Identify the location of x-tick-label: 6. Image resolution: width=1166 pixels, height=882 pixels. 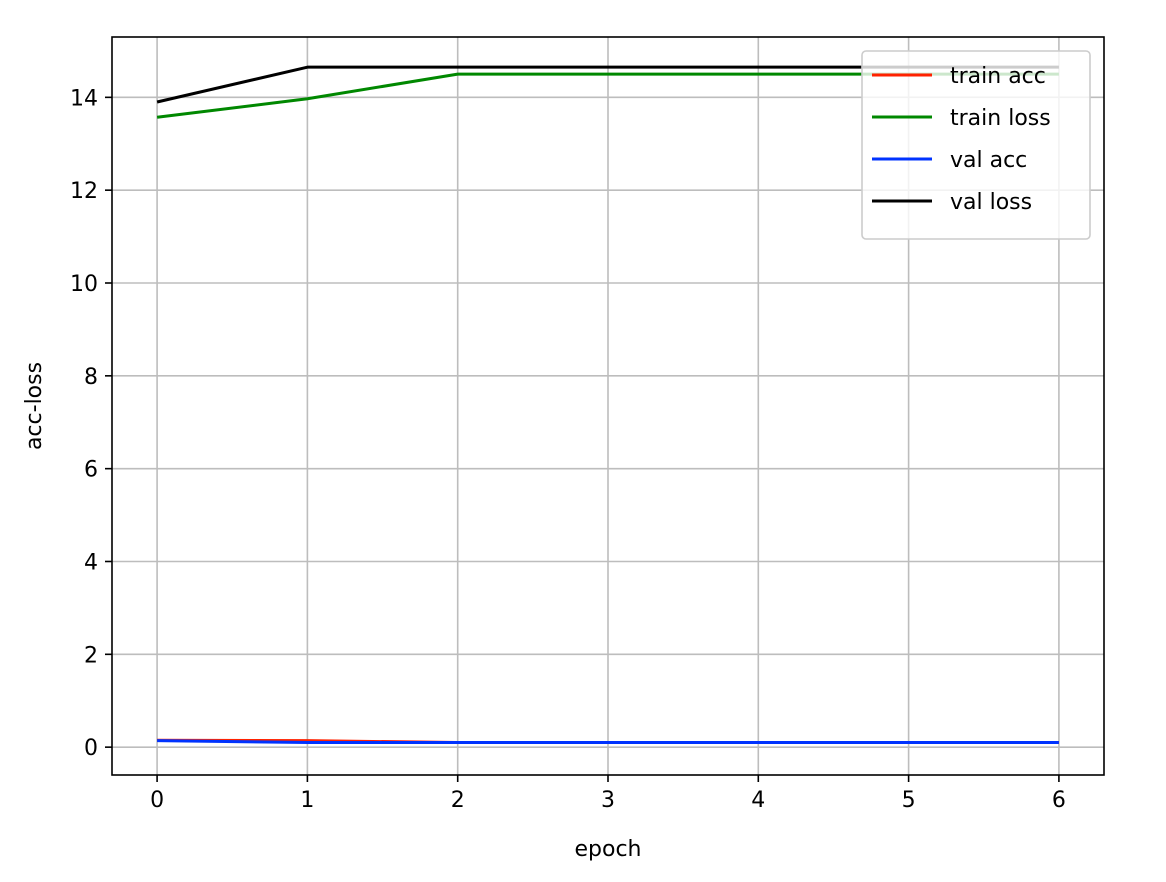
(1059, 800).